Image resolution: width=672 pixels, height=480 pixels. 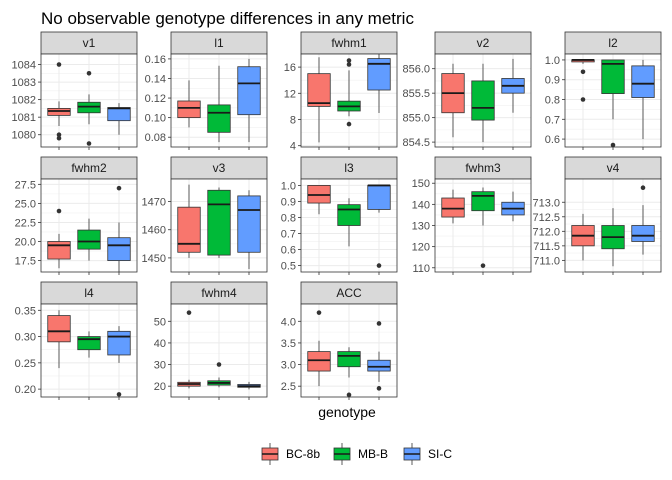 I want to click on y-tick-label: 1082, so click(x=24, y=101).